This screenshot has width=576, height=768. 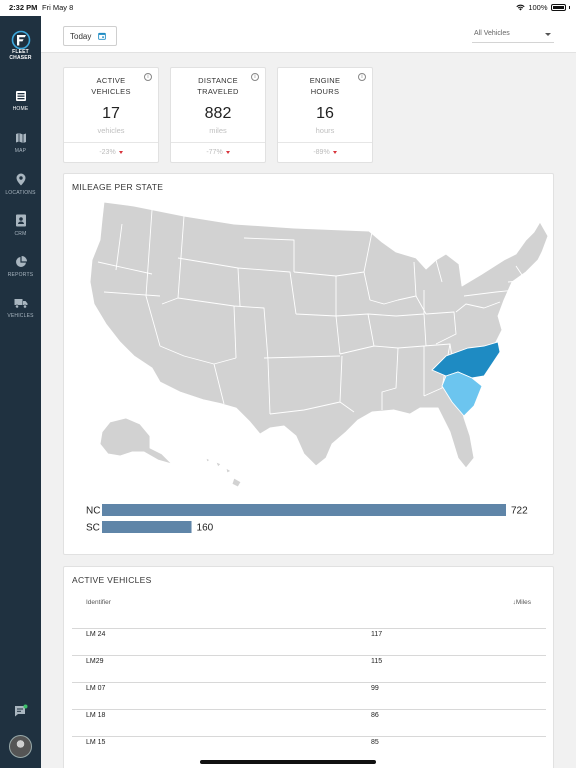 What do you see at coordinates (538, 7) in the screenshot?
I see `battery-percent: 100%` at bounding box center [538, 7].